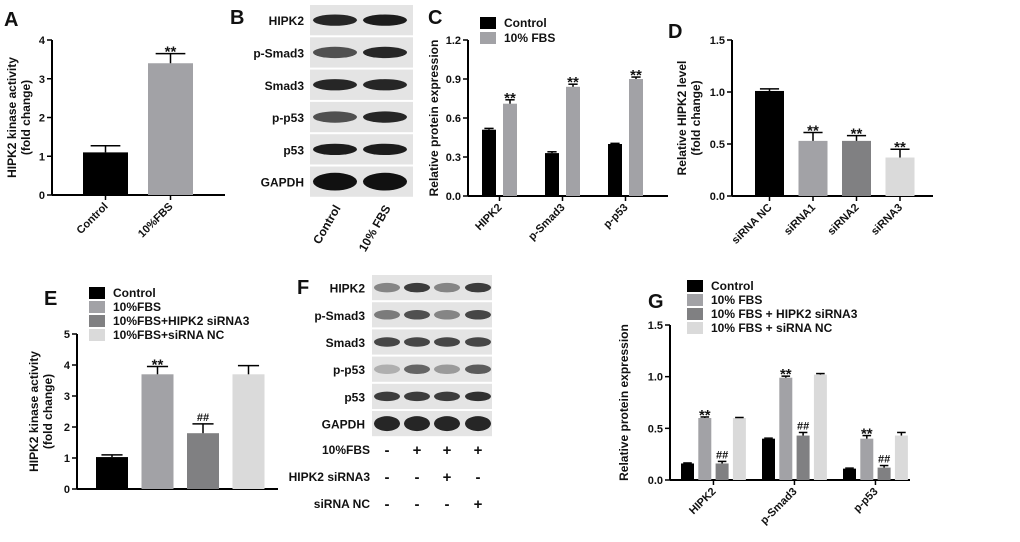 This screenshot has width=1020, height=542. I want to click on panel-label-f: F, so click(303, 288).